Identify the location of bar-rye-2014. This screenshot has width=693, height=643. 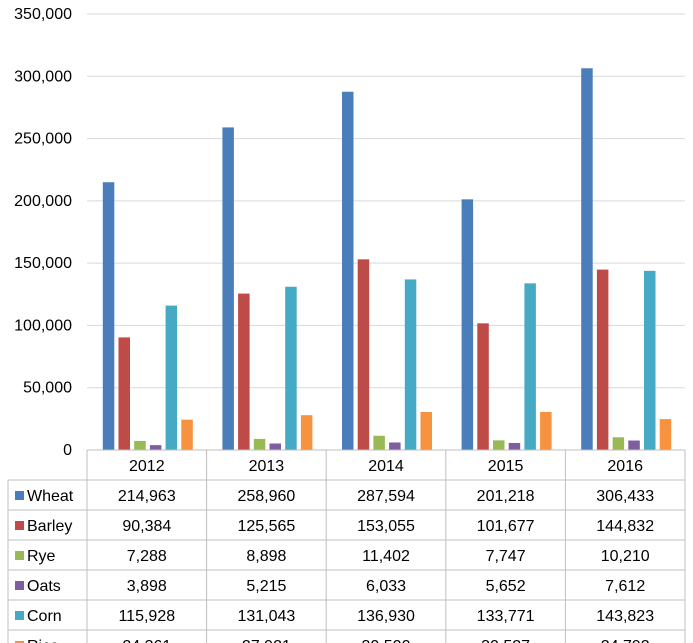
(379, 442).